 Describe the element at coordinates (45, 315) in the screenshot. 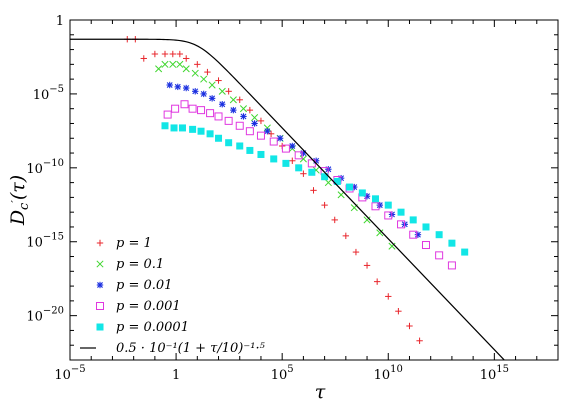

I see `y-tick-label: 10−20` at that location.